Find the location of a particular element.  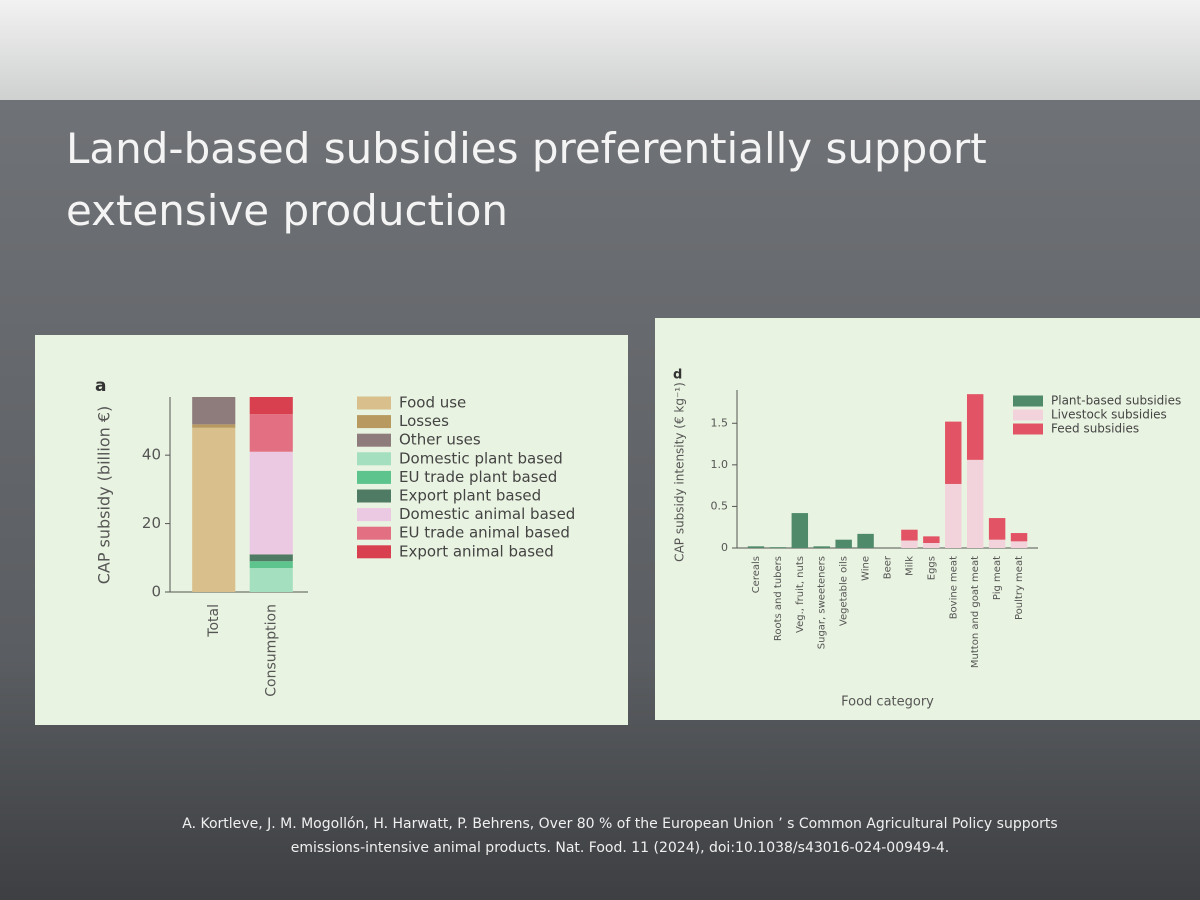

x-tick-label: Total is located at coordinates (214, 621).